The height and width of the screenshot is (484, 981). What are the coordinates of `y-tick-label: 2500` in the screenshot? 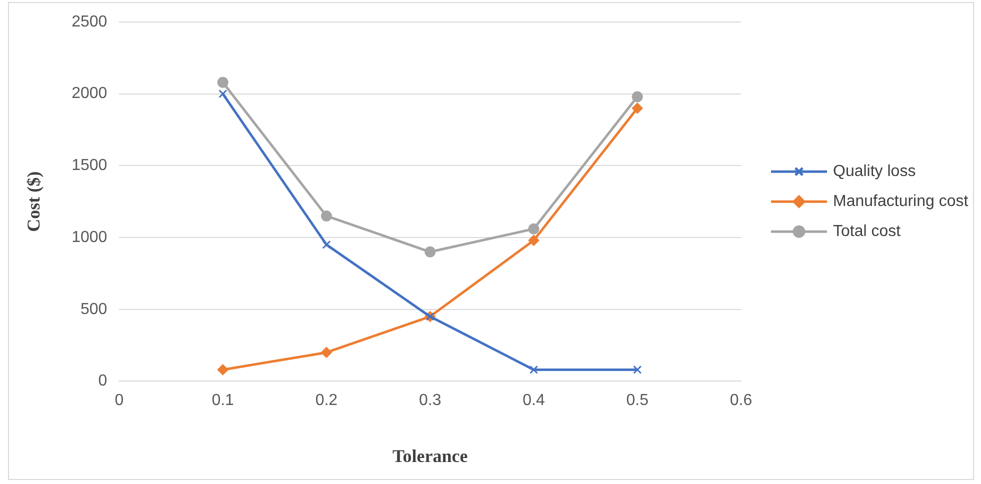 It's located at (90, 21).